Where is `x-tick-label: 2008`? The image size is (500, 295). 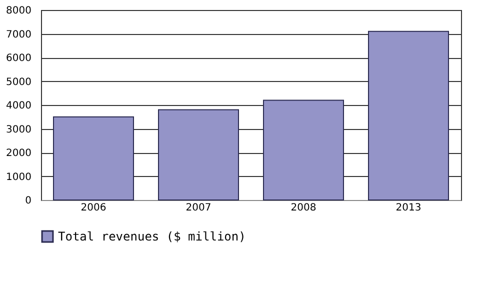
x-tick-label: 2008 is located at coordinates (303, 208).